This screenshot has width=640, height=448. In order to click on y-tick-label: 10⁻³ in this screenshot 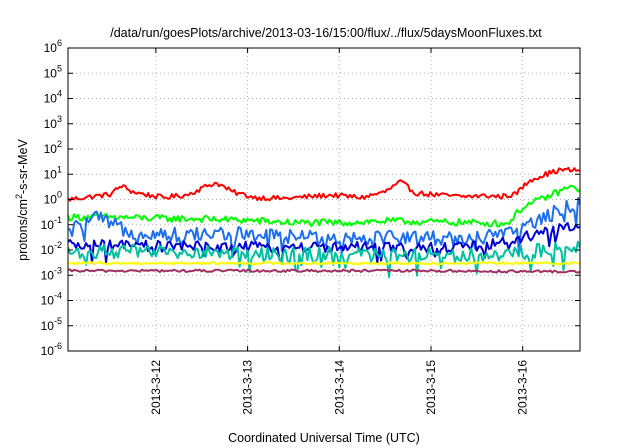, I will do `click(51, 273)`.